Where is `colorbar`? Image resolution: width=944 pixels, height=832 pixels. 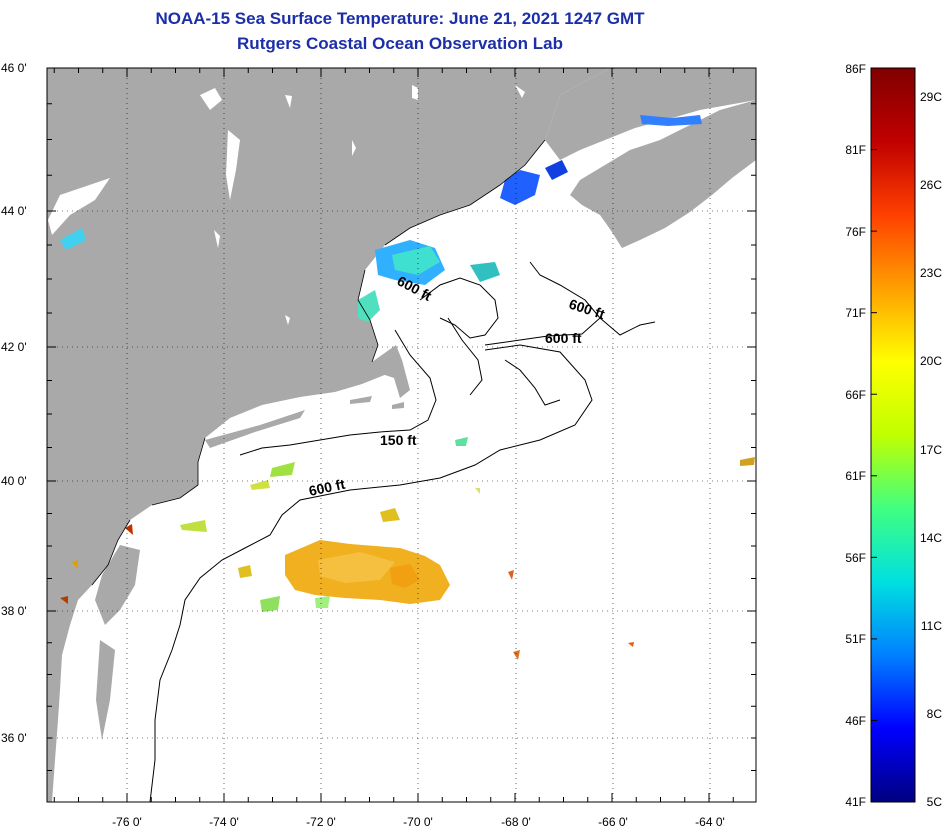
colorbar is located at coordinates (893, 435).